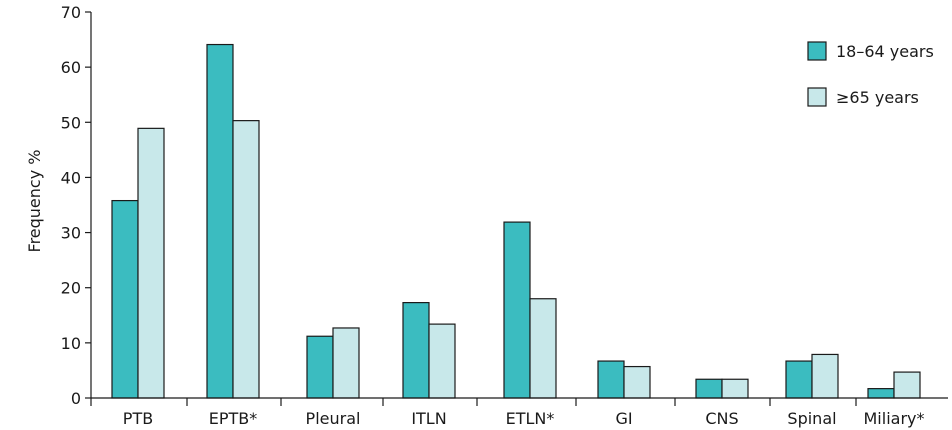 The height and width of the screenshot is (430, 952). I want to click on bar-series1-cns, so click(709, 388).